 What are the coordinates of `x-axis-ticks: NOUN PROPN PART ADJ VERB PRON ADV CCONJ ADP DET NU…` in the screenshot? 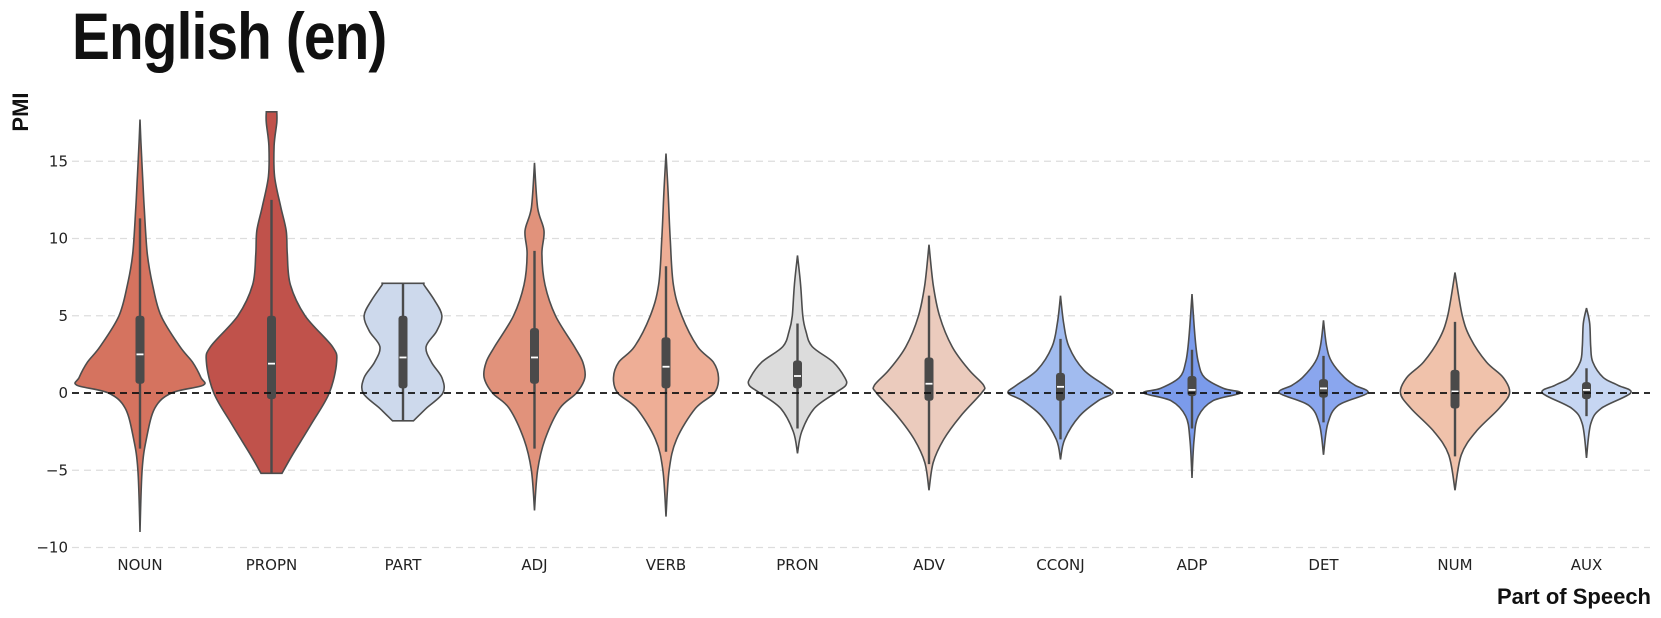 It's located at (859, 565).